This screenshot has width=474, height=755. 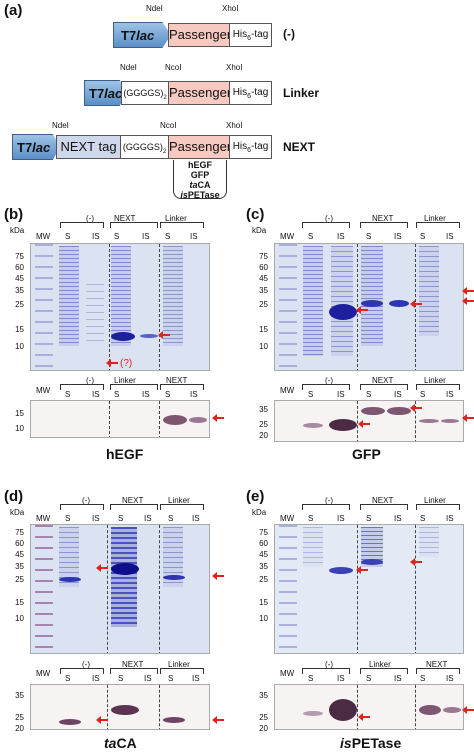 I want to click on sds-page-gel, so click(x=369, y=307).